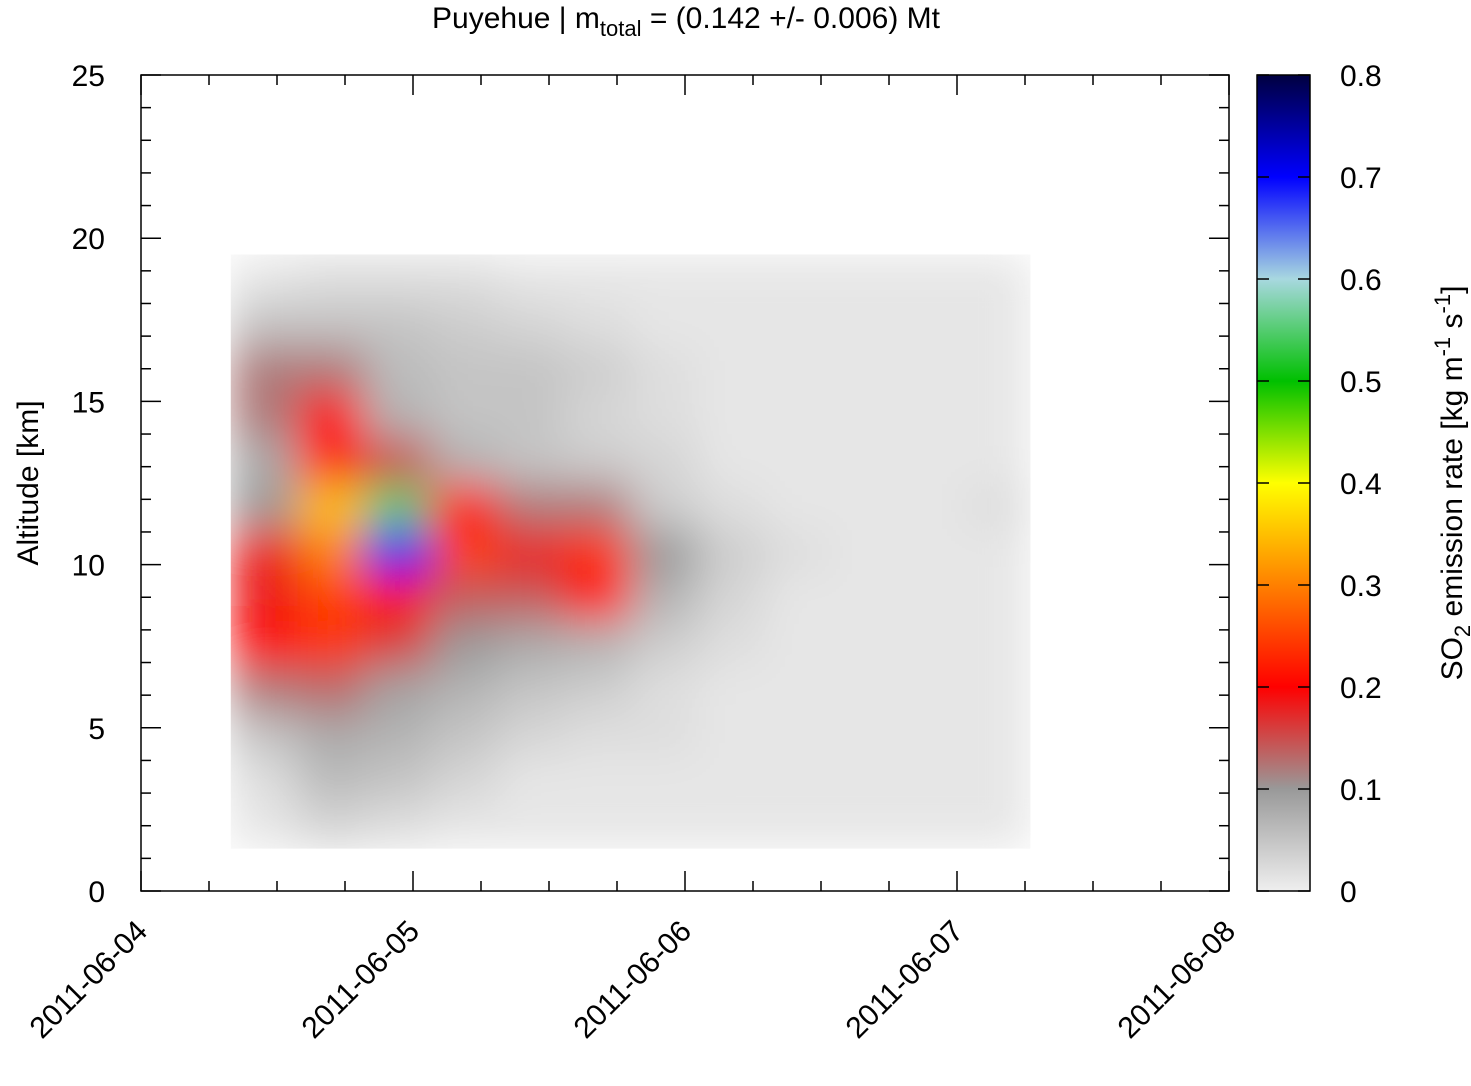 The image size is (1471, 1086). Describe the element at coordinates (1361, 178) in the screenshot. I see `colorbar-tick-label: 0.7` at that location.